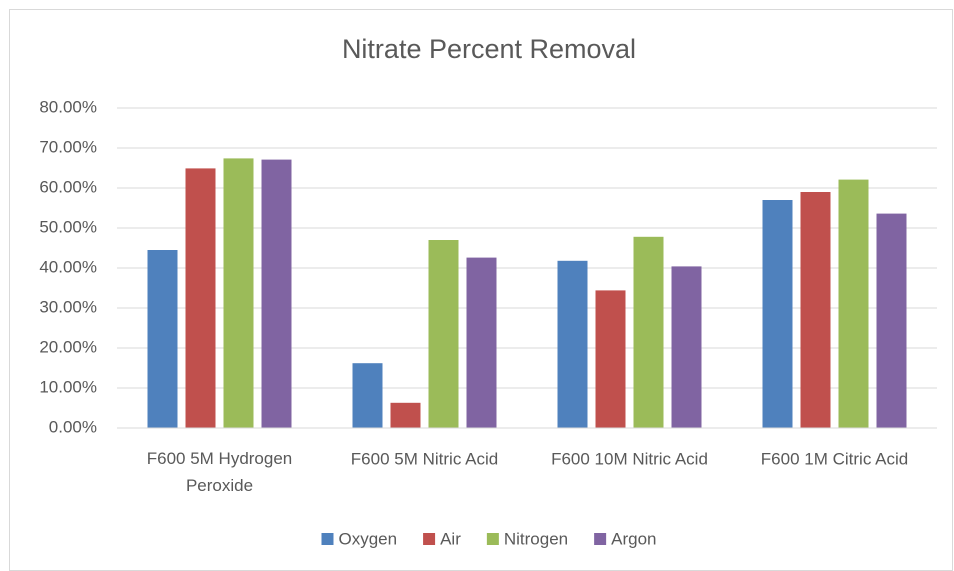 The height and width of the screenshot is (571, 954). Describe the element at coordinates (489, 49) in the screenshot. I see `chart-title: Nitrate Percent Removal` at that location.